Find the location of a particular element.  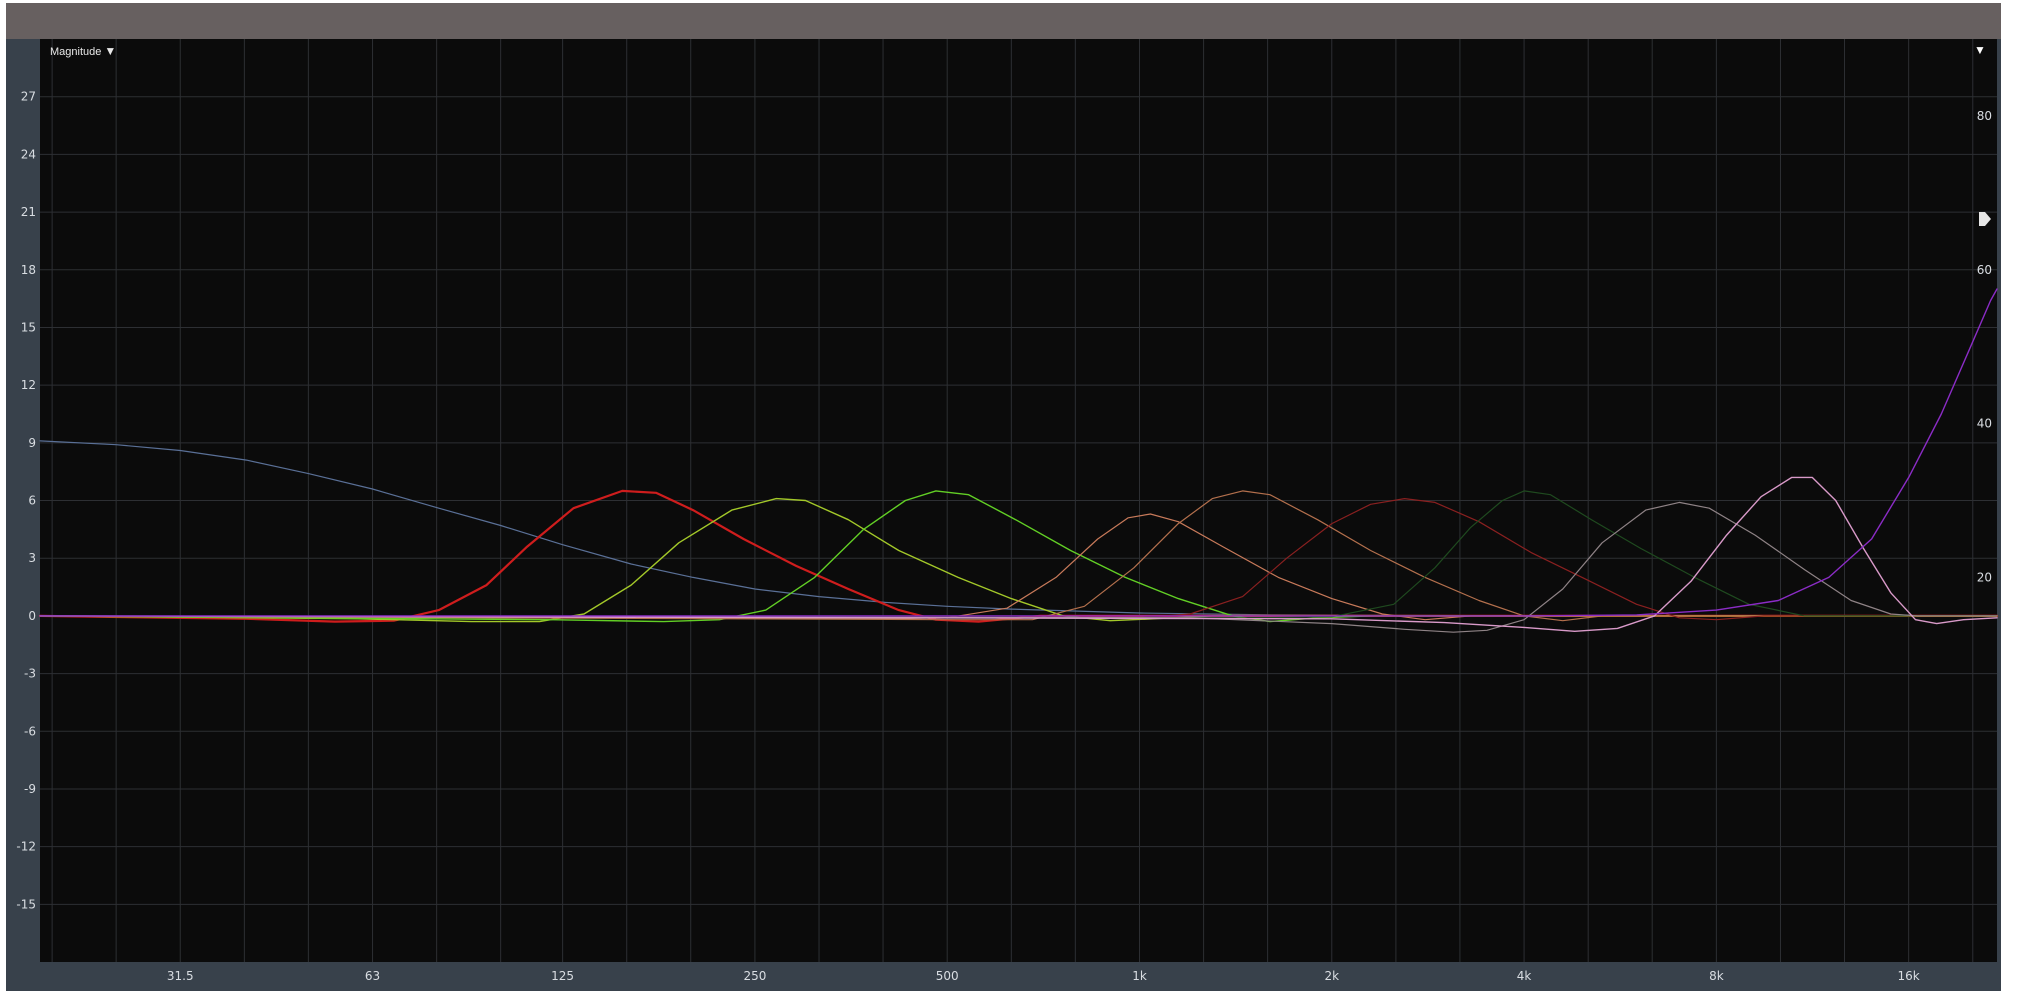

y-tick-label: -3 is located at coordinates (30, 674).